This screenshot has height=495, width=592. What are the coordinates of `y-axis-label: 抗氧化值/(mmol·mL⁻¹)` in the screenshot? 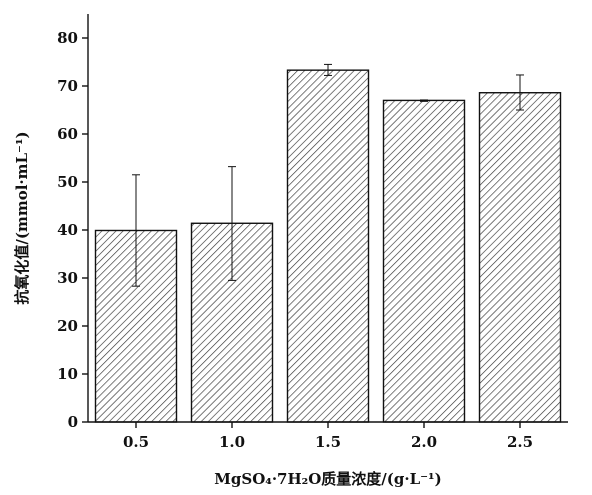 It's located at (22, 217).